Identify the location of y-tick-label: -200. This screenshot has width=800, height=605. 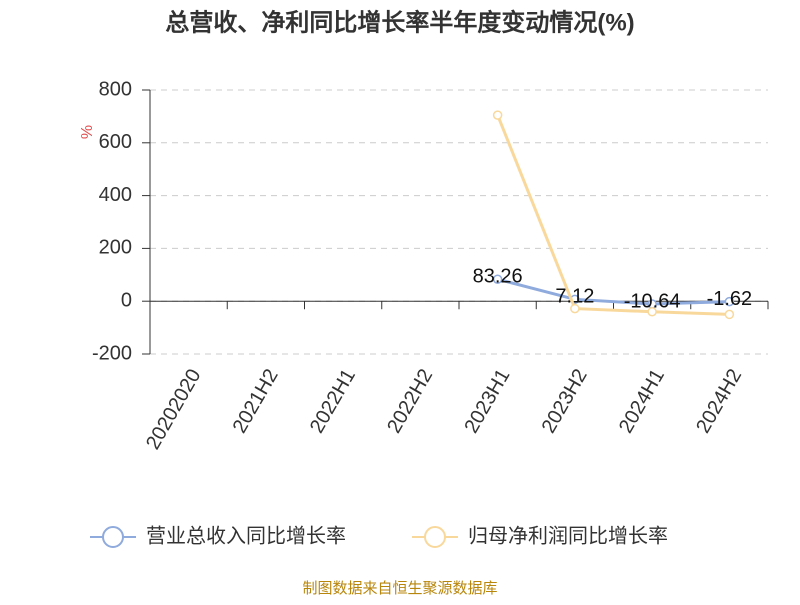
(112, 353).